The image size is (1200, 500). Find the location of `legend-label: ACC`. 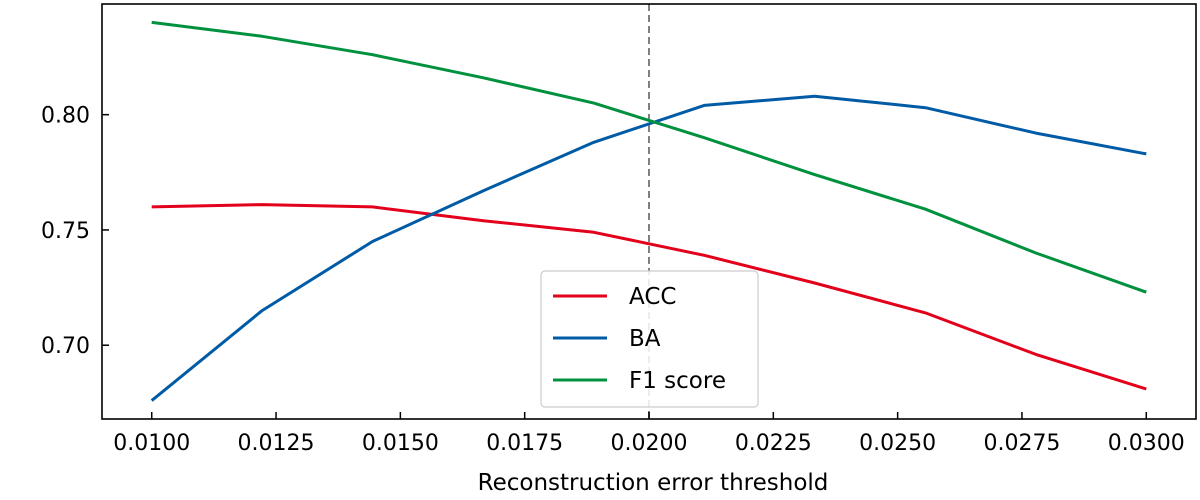

legend-label: ACC is located at coordinates (652, 297).